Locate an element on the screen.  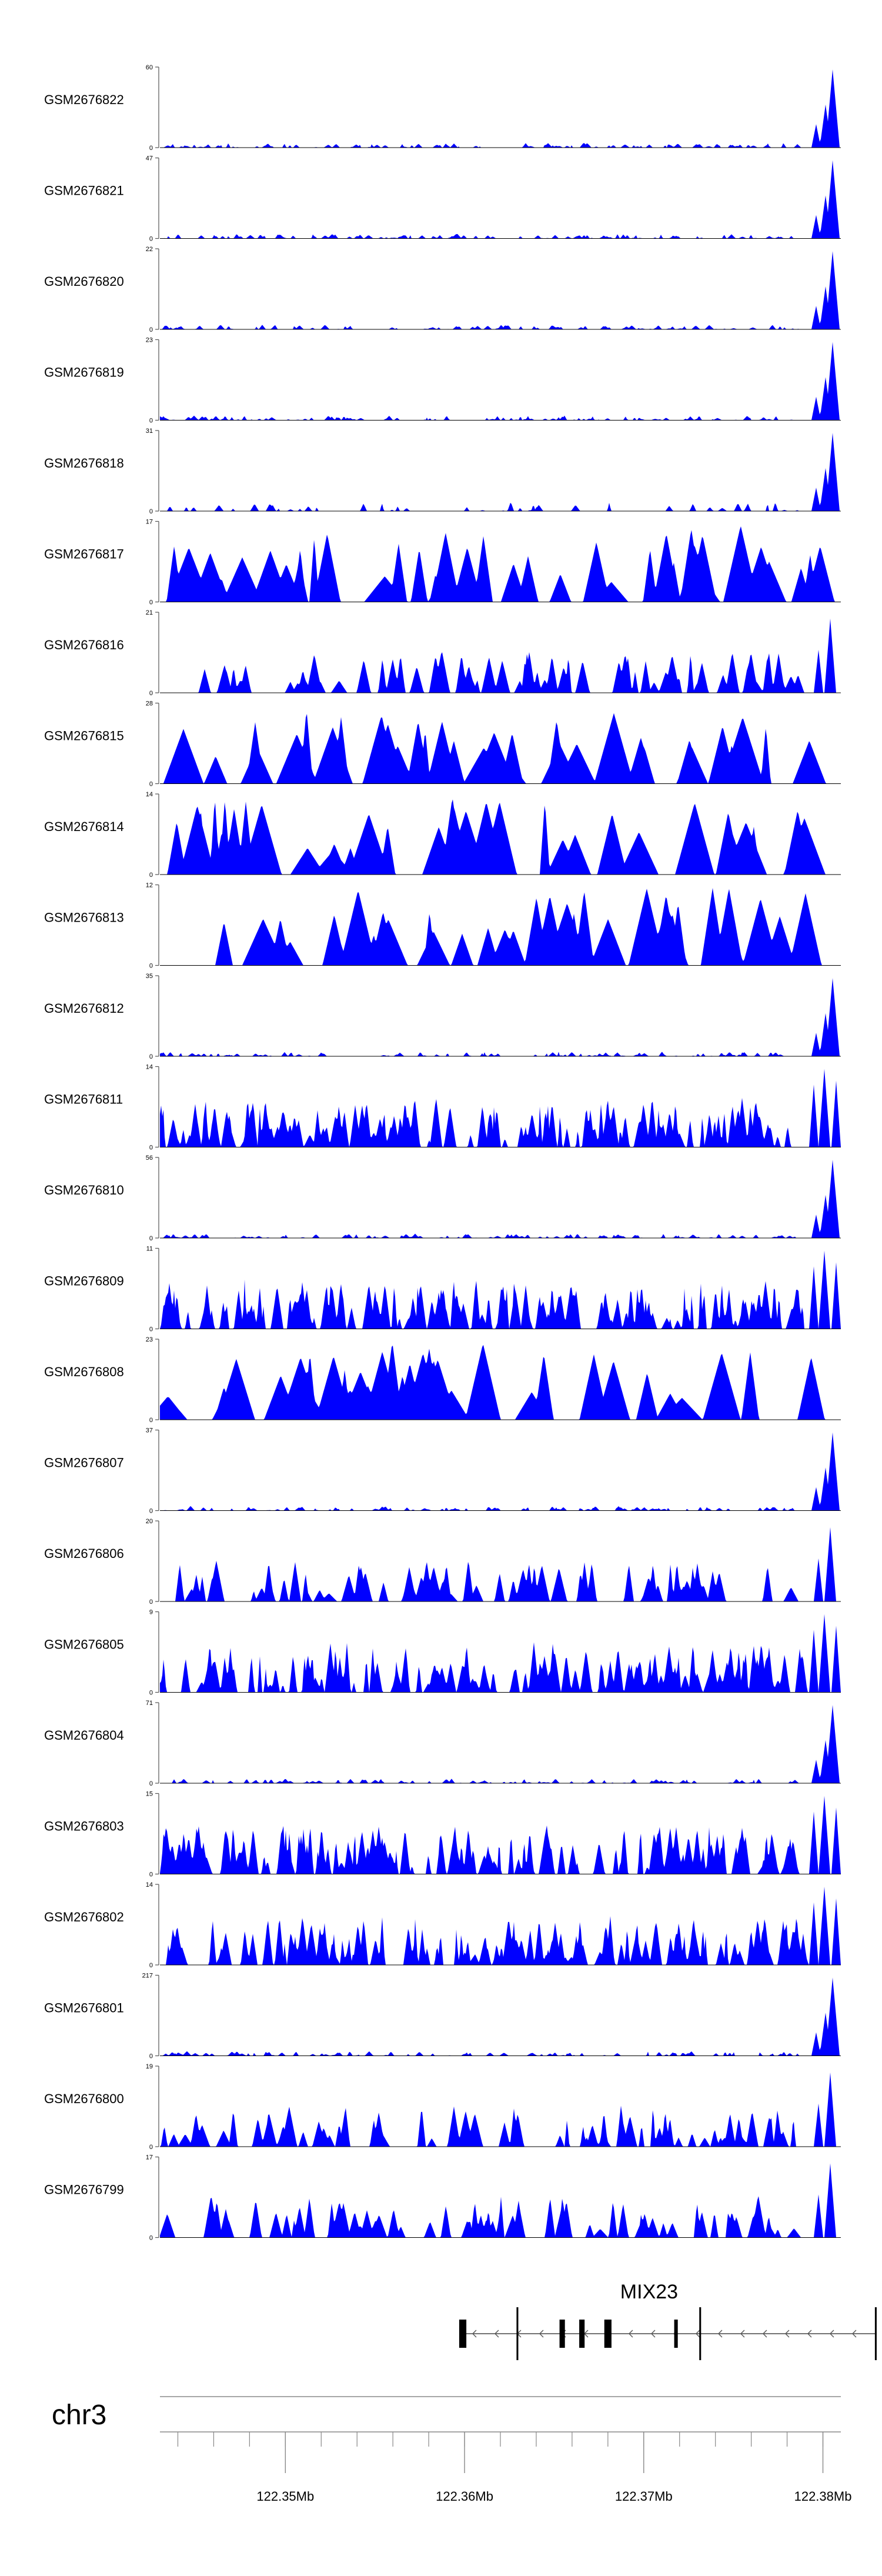
track-GSM2676805: GSM2676805 9 0 is located at coordinates (442, 1653).